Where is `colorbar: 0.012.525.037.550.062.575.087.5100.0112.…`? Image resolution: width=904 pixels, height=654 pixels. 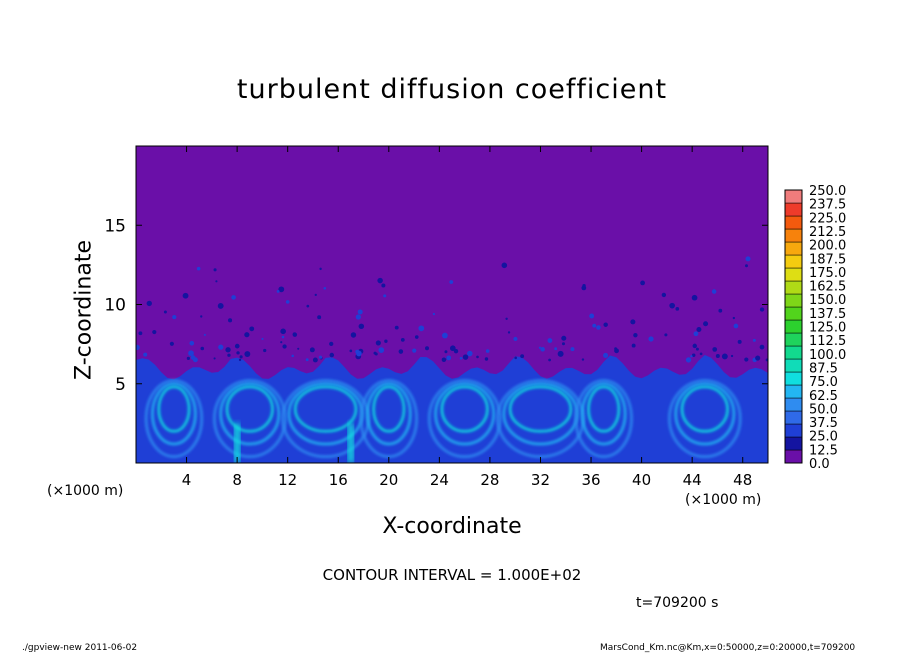 colorbar: 0.012.525.037.550.062.575.087.5100.0112.… is located at coordinates (815, 328).